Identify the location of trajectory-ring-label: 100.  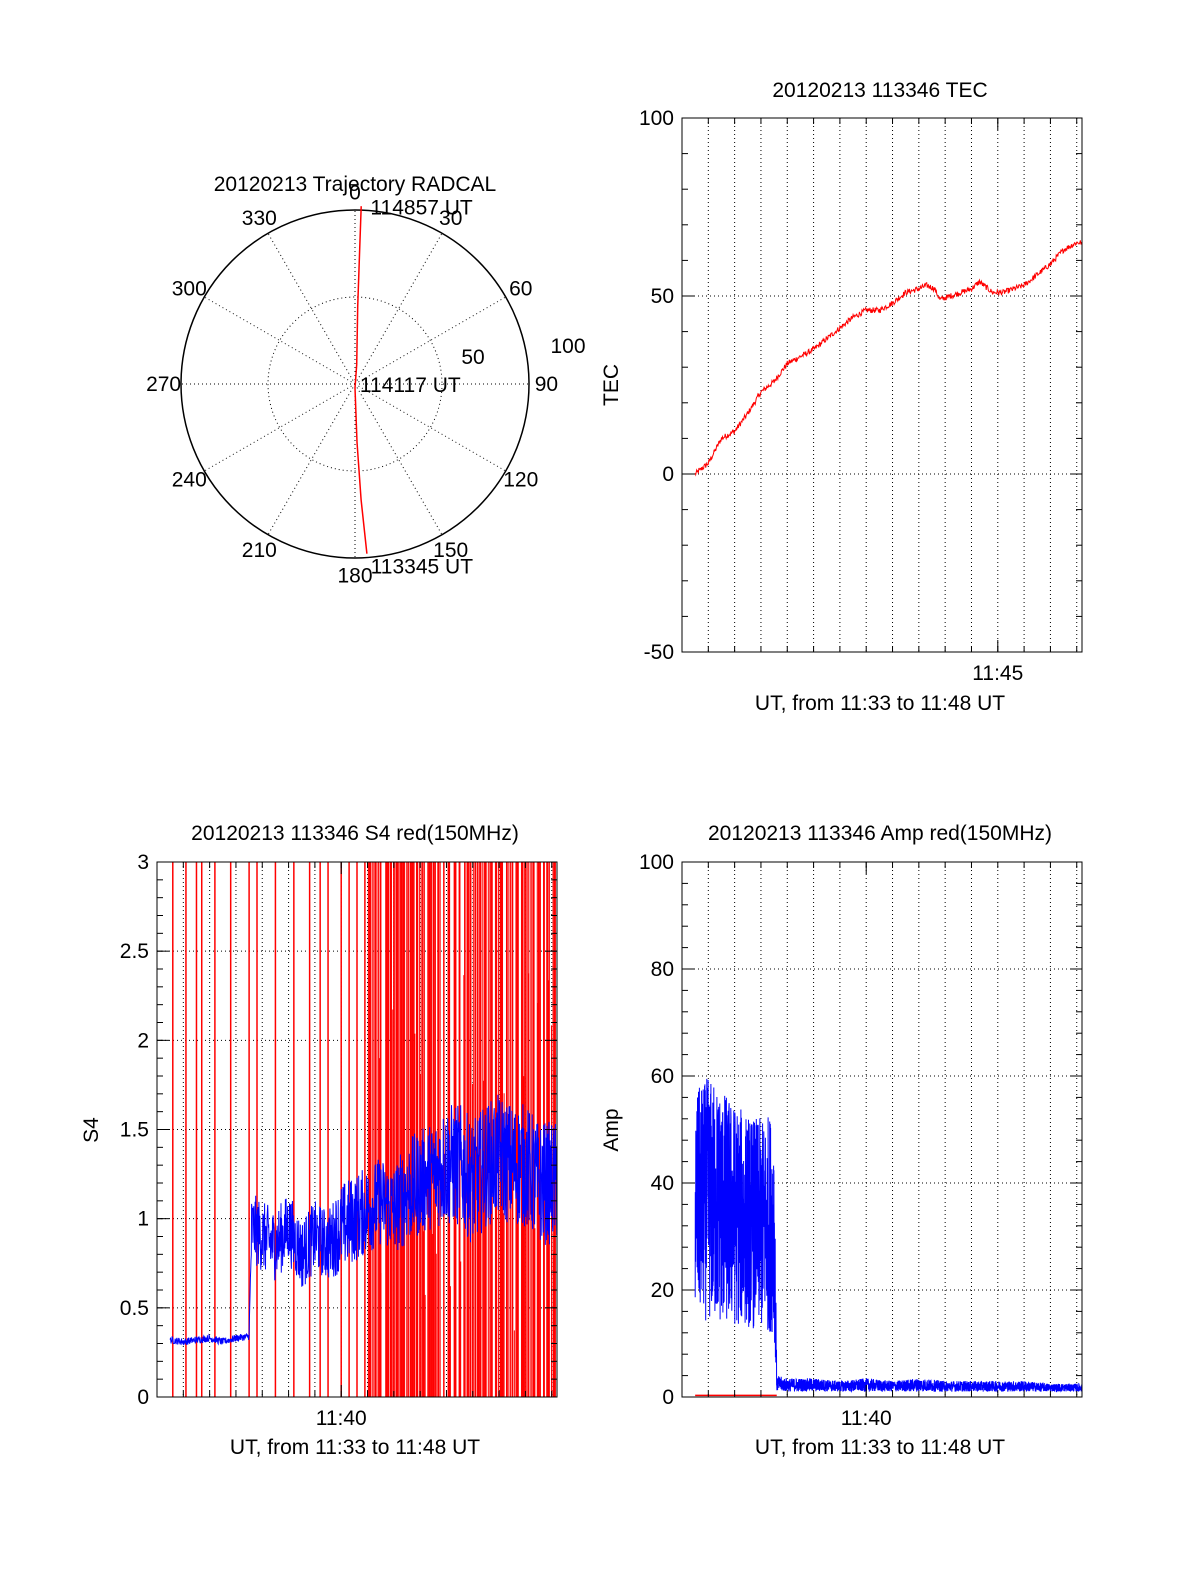
(567, 346).